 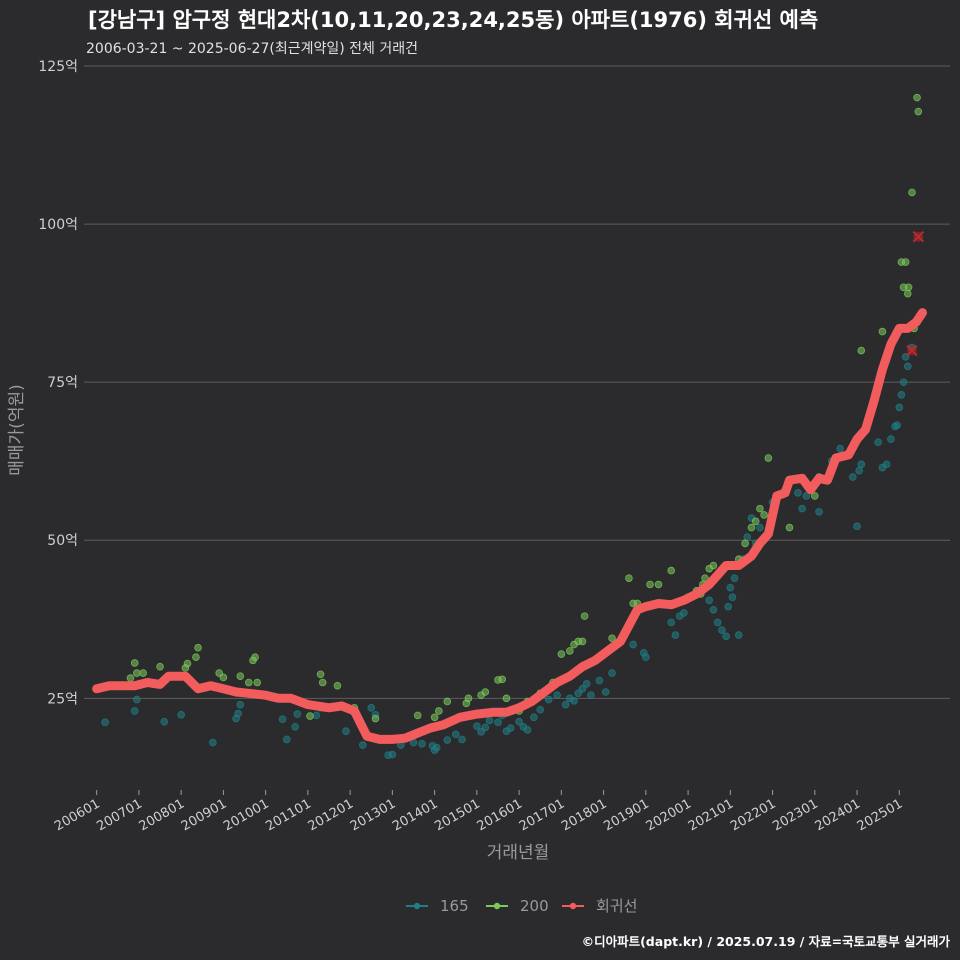 What do you see at coordinates (162, 815) in the screenshot?
I see `x-tick-label: 200801` at bounding box center [162, 815].